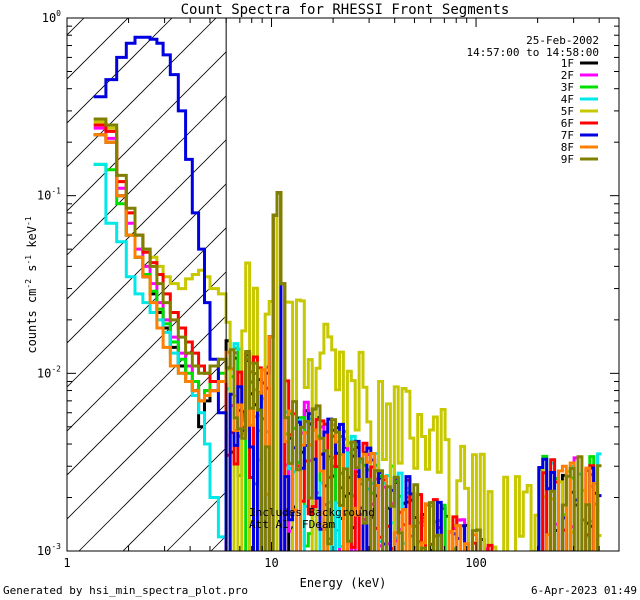 This screenshot has height=600, width=640. What do you see at coordinates (125, 590) in the screenshot?
I see `footer-generator: Generated by hsi_min_spectra_plot.pro` at bounding box center [125, 590].